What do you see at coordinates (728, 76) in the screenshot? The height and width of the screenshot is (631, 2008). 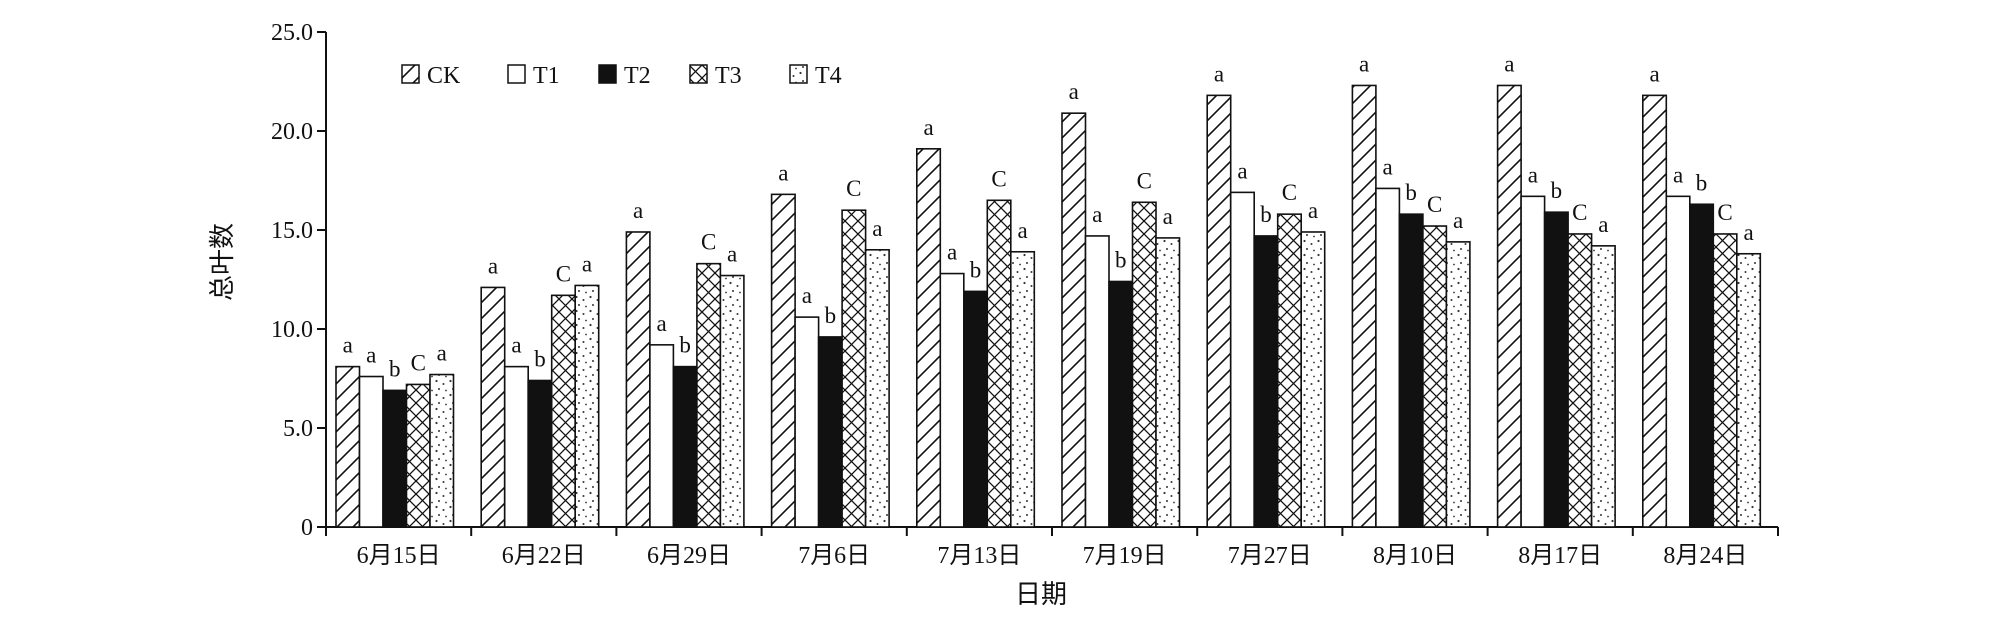 I see `legend-label-t3: T3` at bounding box center [728, 76].